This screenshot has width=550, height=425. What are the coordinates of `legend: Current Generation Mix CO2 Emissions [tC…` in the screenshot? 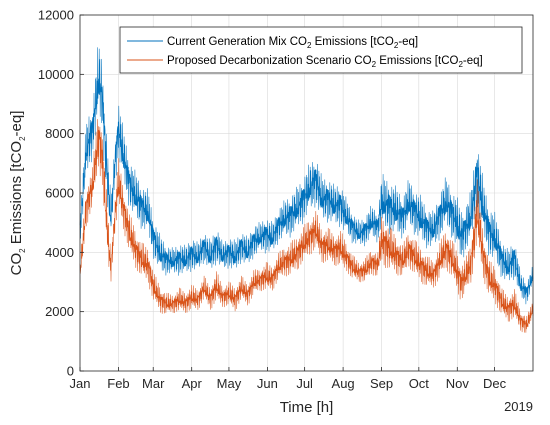 It's located at (321, 50).